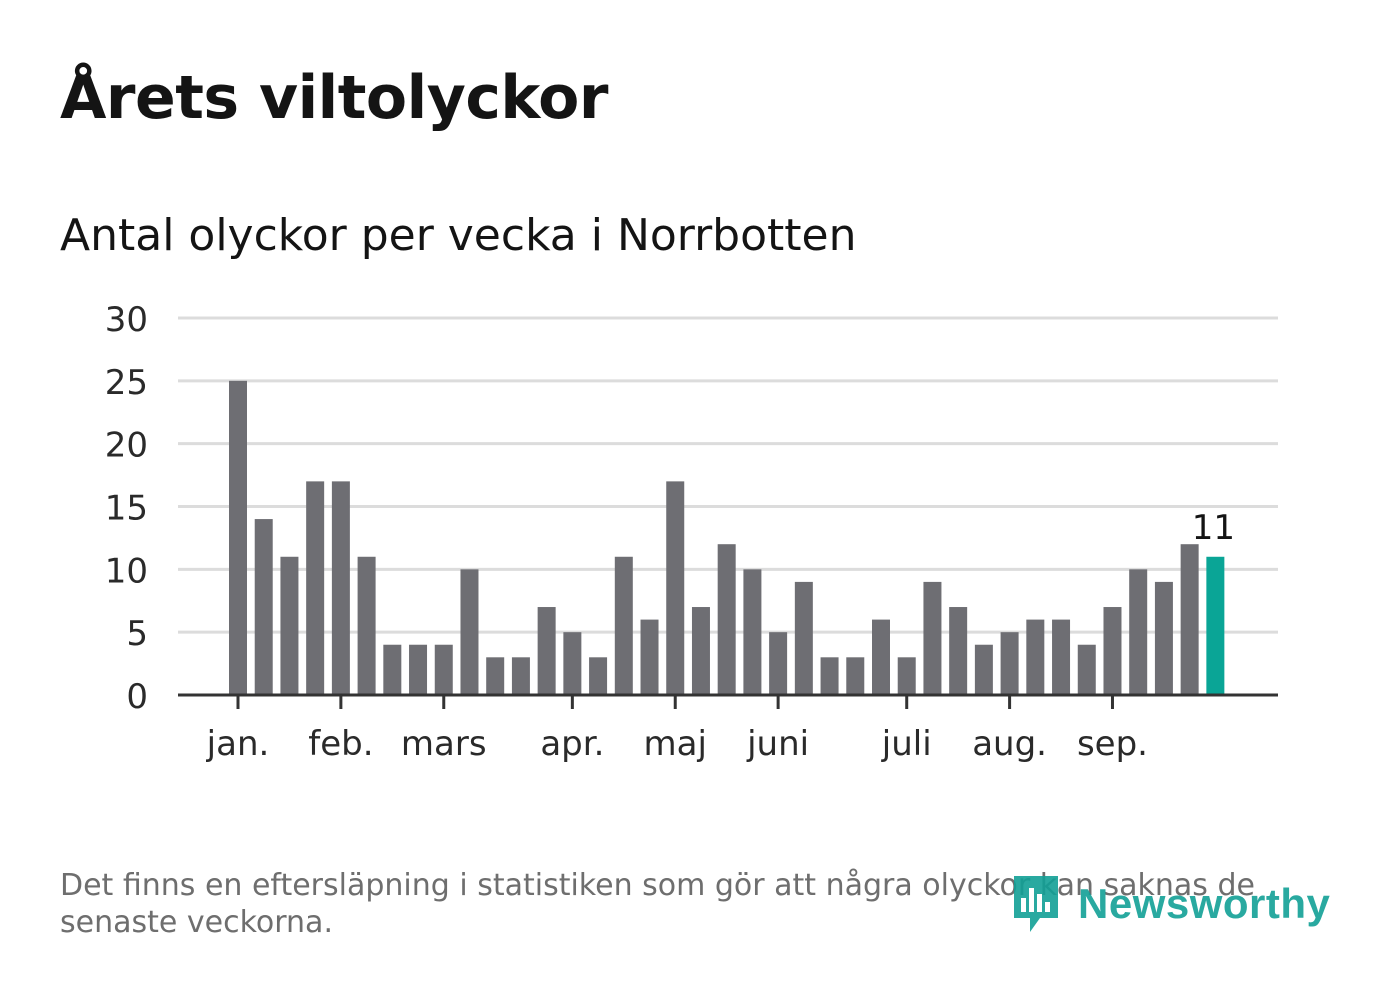  I want to click on x-tick-label: maj, so click(675, 744).